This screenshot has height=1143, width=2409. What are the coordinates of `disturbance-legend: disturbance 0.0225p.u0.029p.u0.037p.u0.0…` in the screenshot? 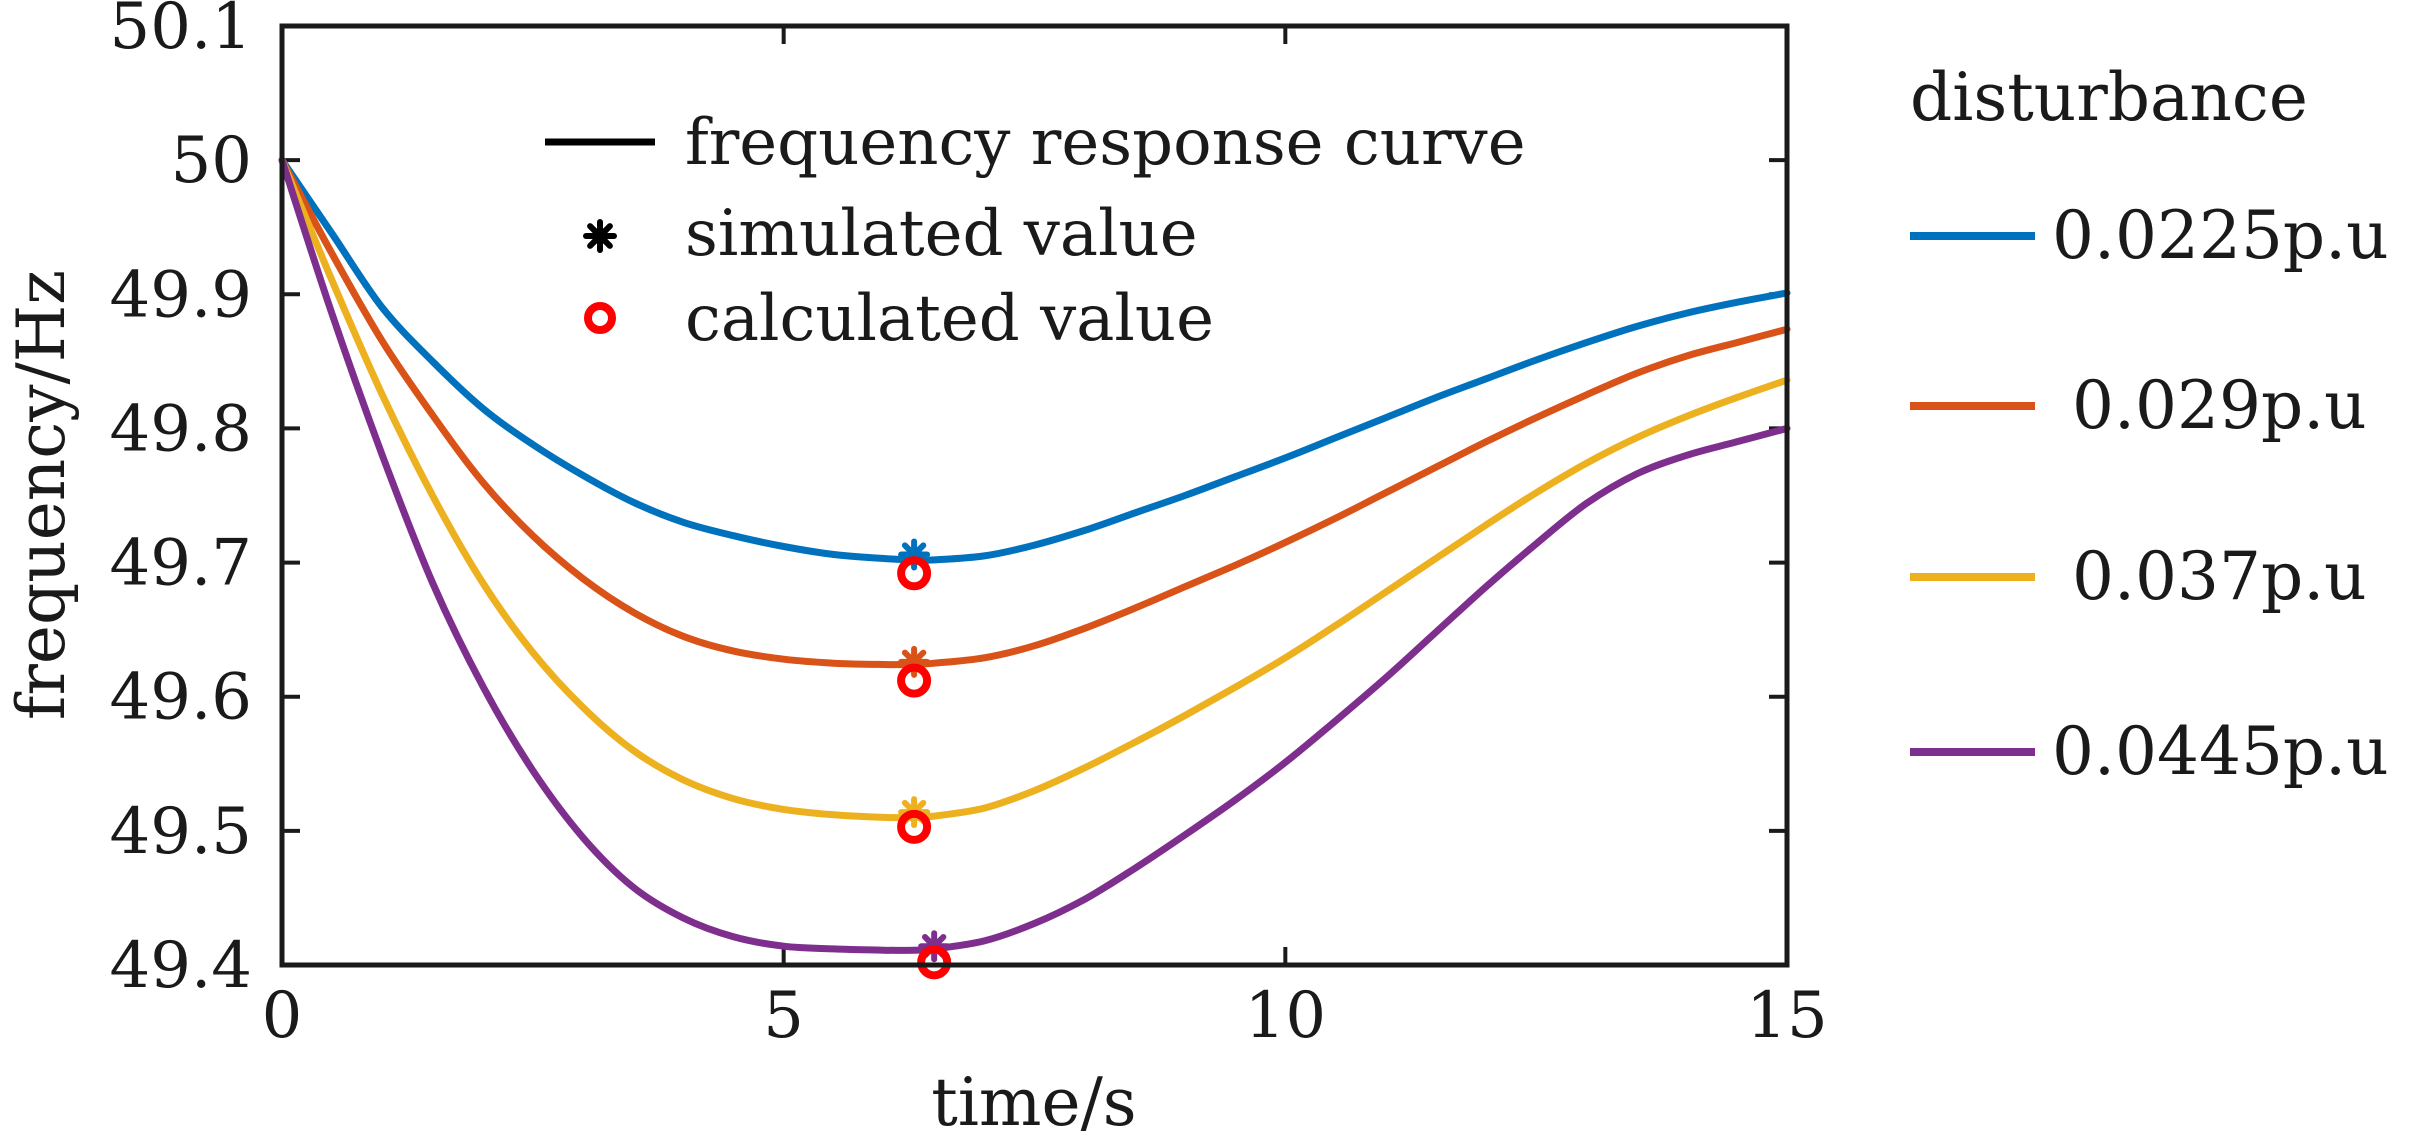 It's located at (2149, 424).